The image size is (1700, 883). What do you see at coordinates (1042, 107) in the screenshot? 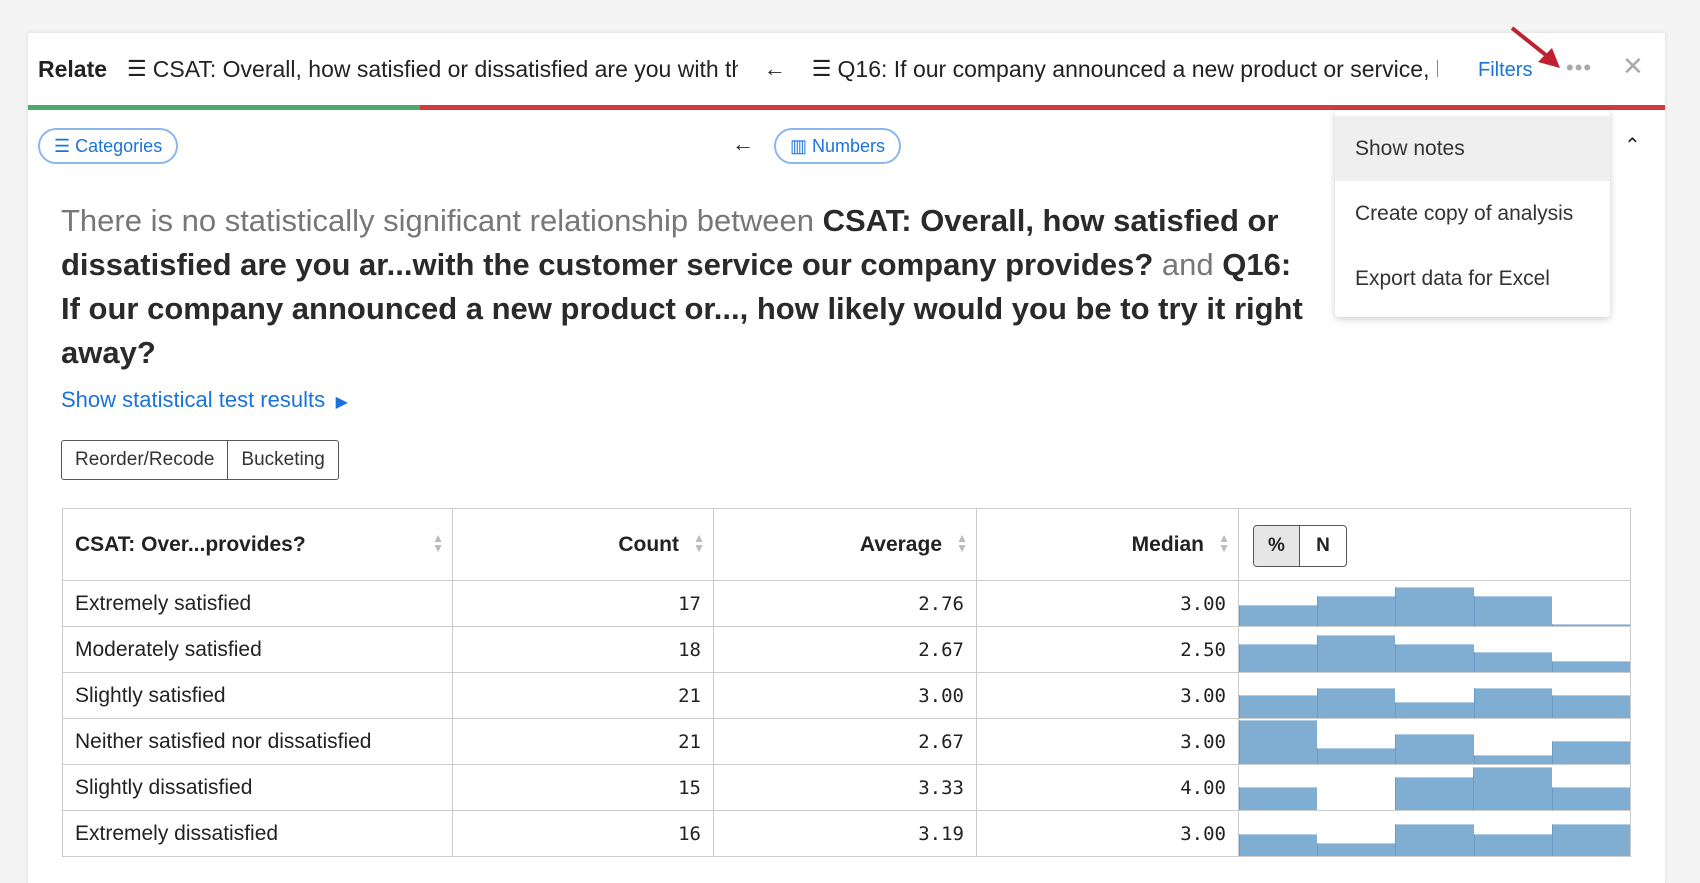
I see `status-bar-red` at bounding box center [1042, 107].